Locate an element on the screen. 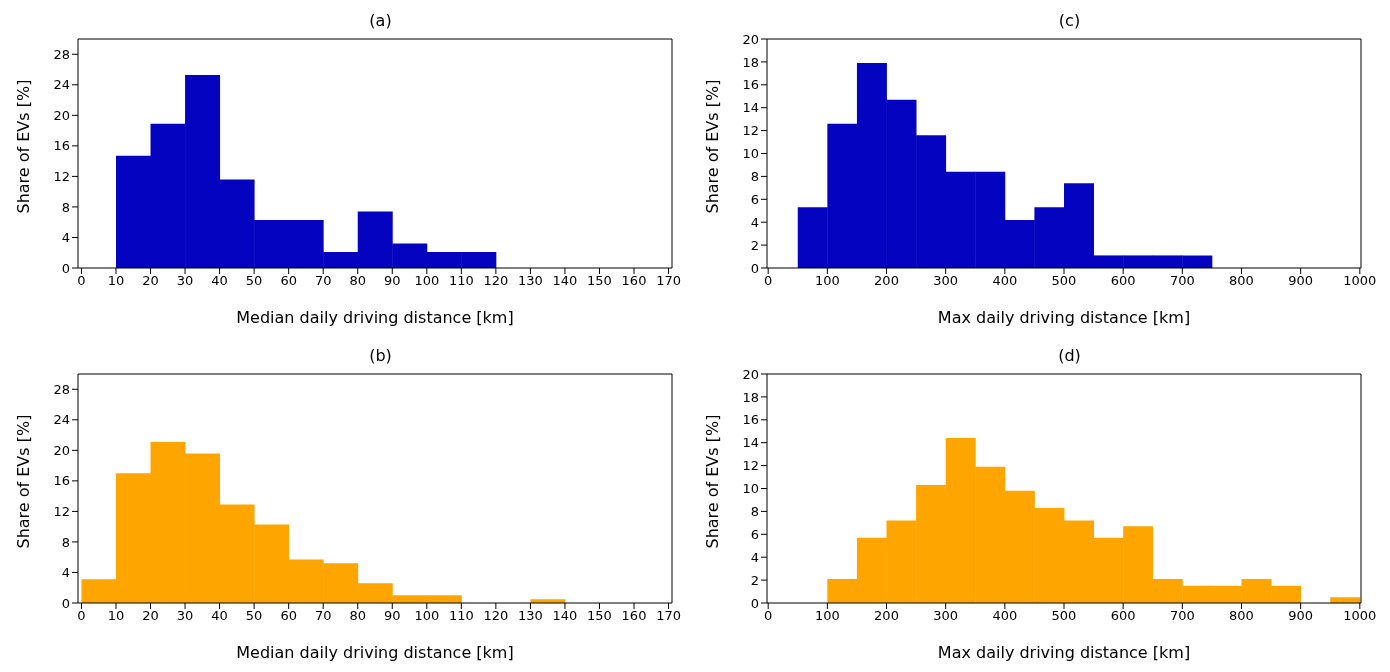 This screenshot has height=672, width=1390. chart-title: (d) is located at coordinates (1069, 355).